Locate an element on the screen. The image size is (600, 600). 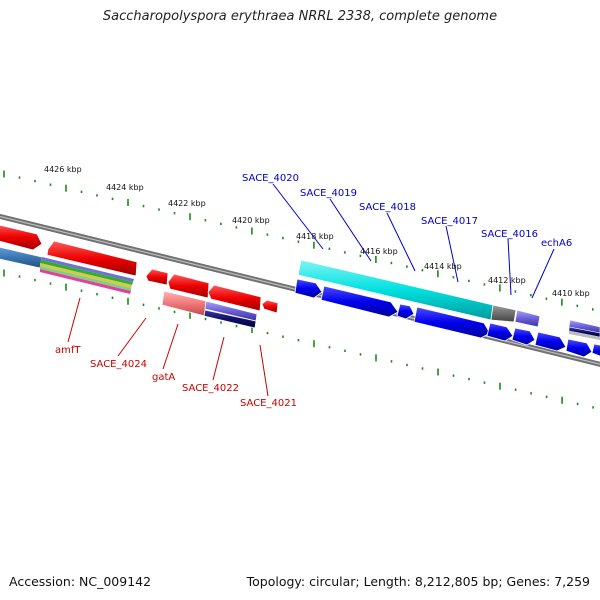
gene-label-gatA: gatA is located at coordinates (163, 377).